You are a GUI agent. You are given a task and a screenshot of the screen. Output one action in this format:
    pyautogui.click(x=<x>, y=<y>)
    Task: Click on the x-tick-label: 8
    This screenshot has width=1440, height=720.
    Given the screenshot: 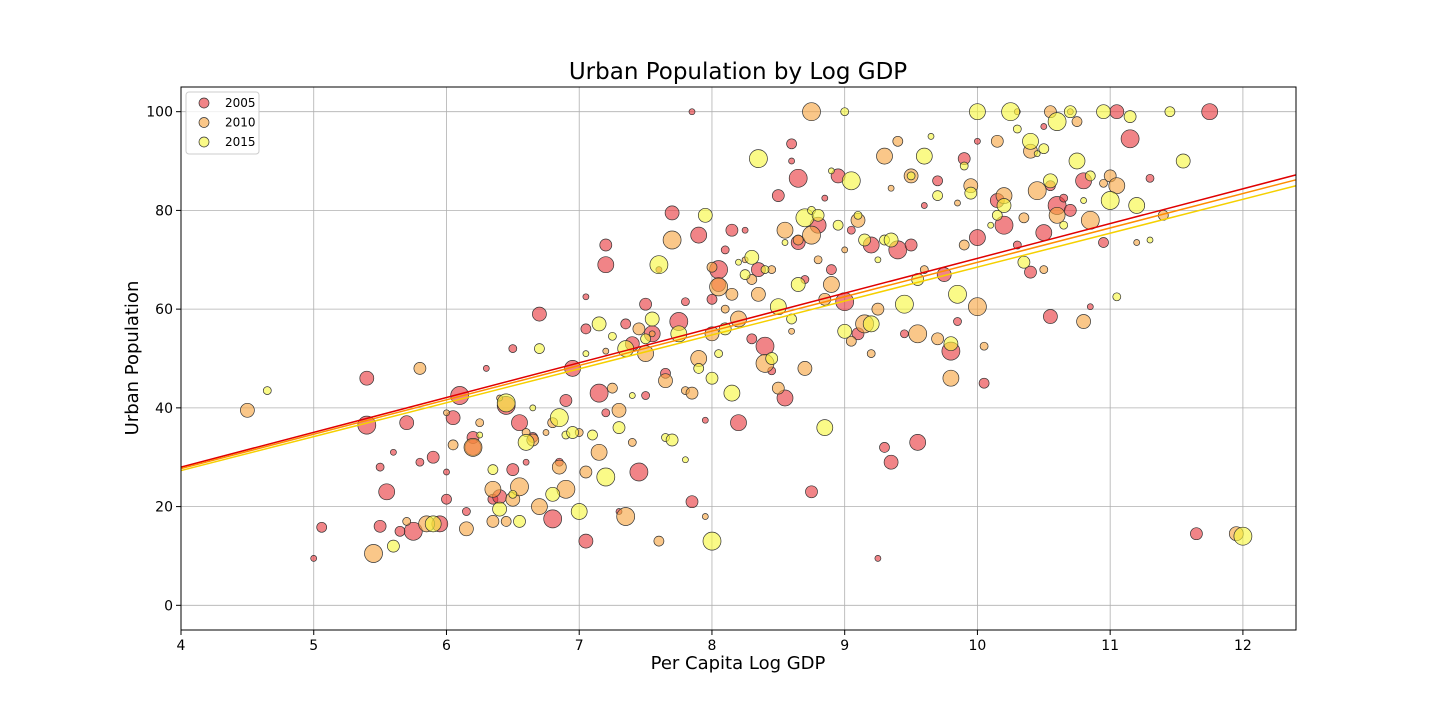 What is the action you would take?
    pyautogui.click(x=711, y=646)
    